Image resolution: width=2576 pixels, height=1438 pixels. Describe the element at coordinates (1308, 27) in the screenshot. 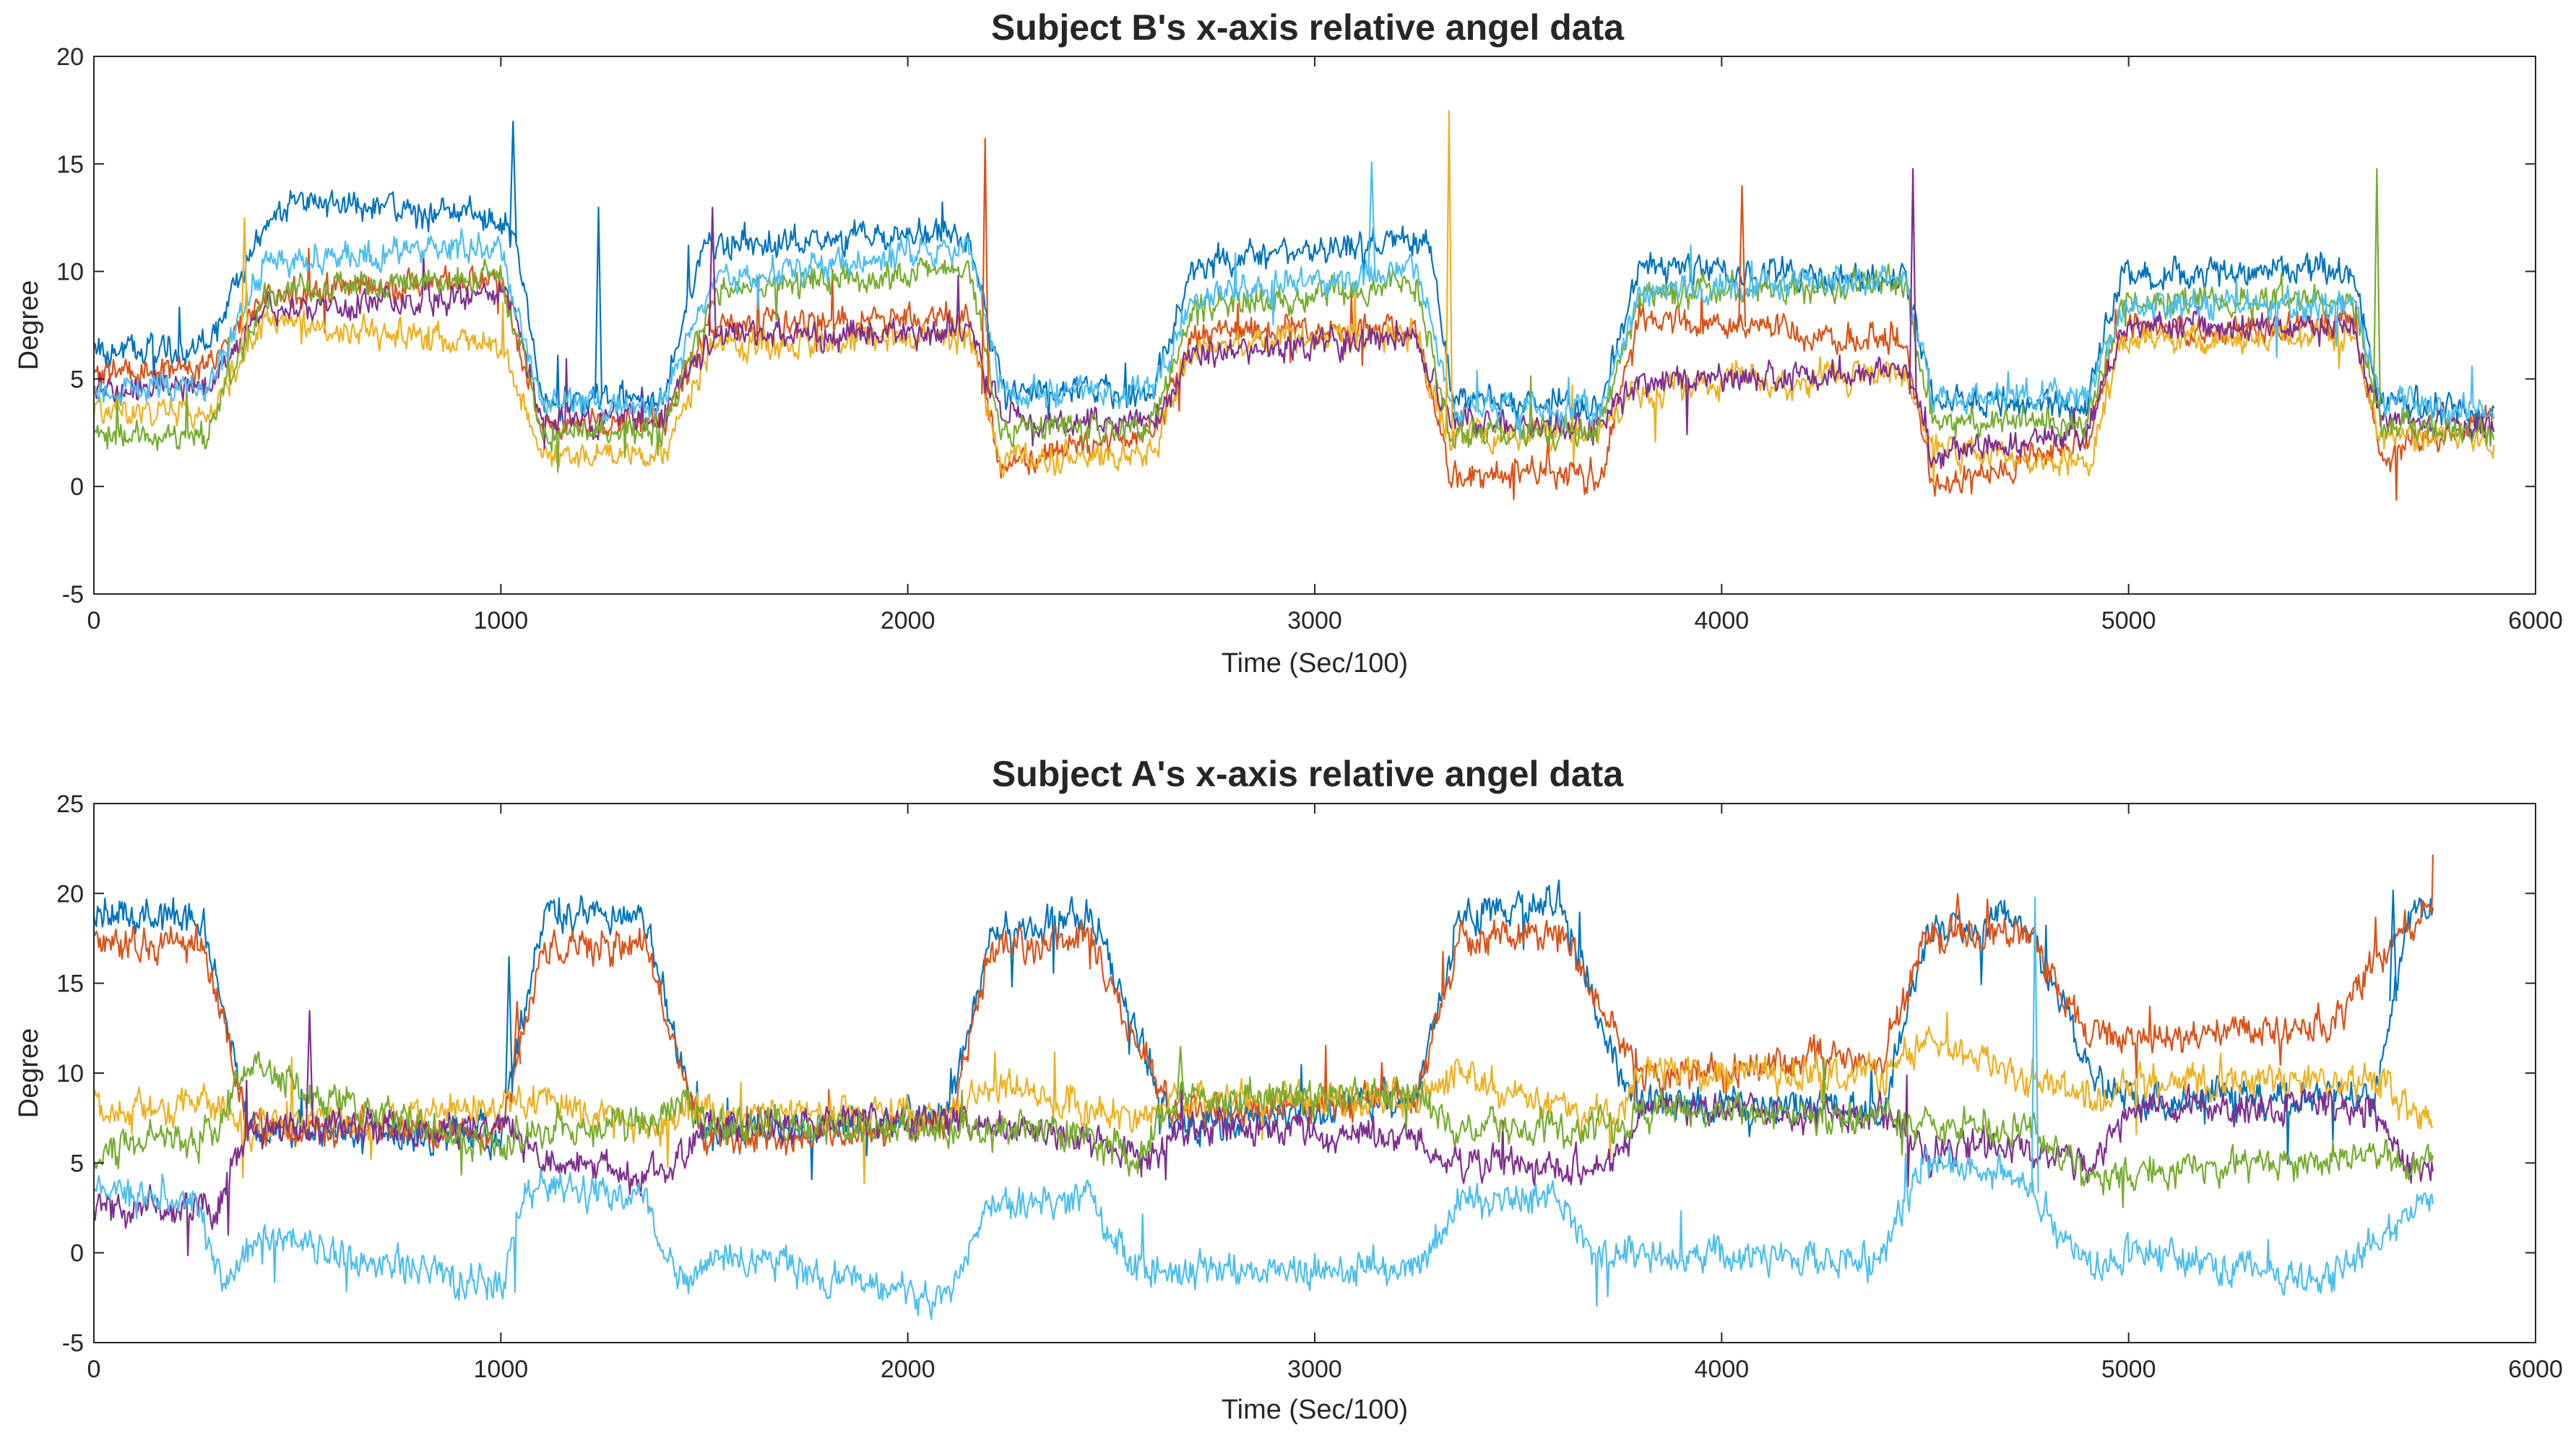

I see `chart-title: Subject B's x-axis relative angel data` at that location.